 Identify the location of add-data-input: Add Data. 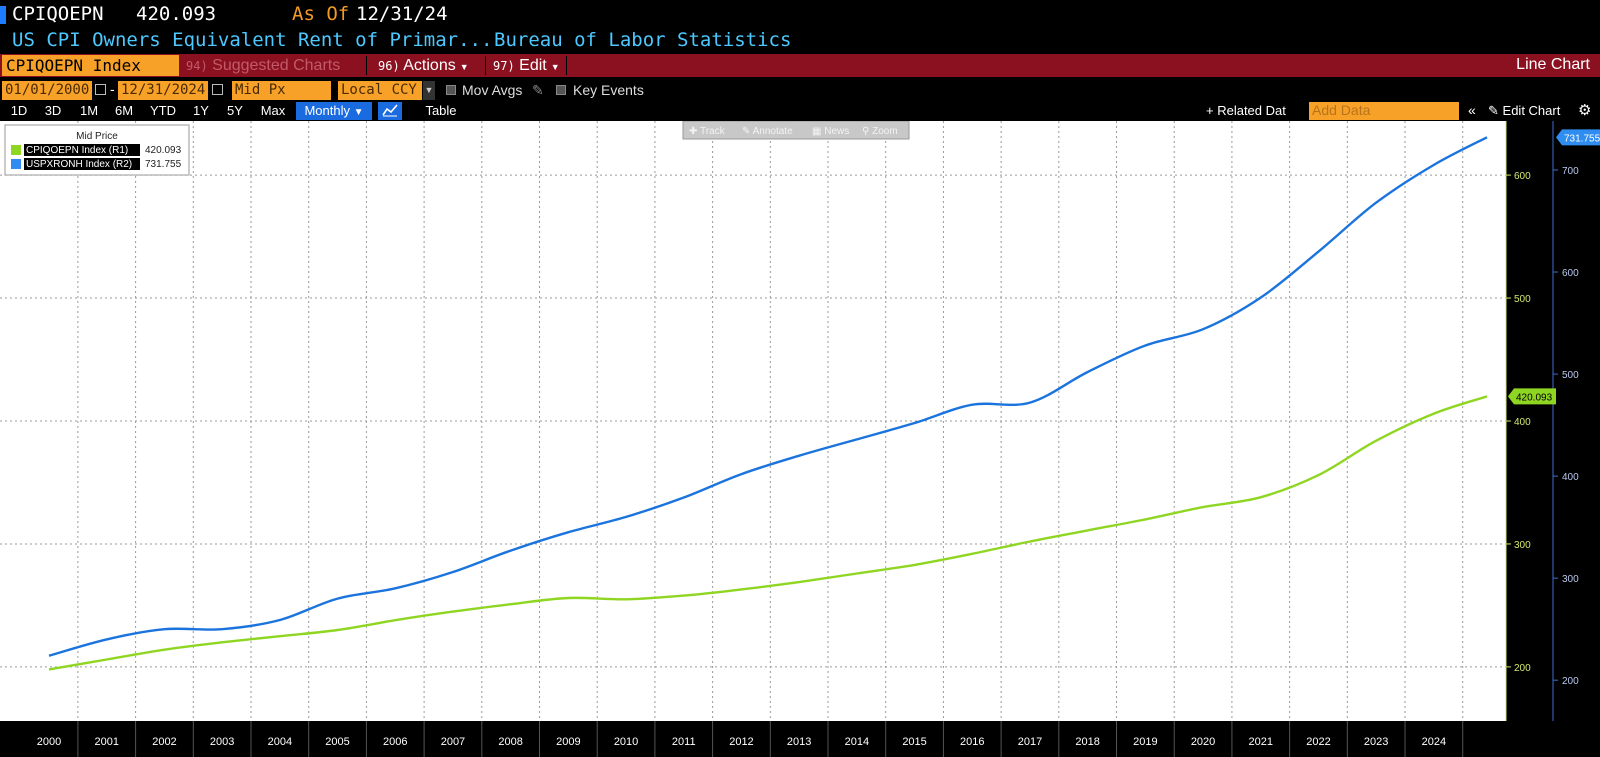
(1384, 111).